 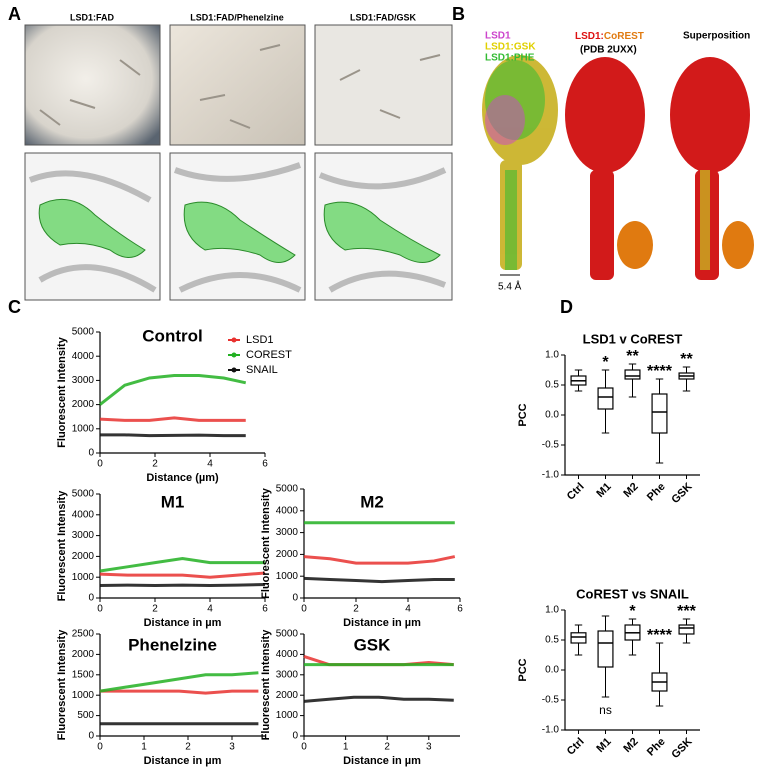 I want to click on y-tick-label: 0.5, so click(x=552, y=385).